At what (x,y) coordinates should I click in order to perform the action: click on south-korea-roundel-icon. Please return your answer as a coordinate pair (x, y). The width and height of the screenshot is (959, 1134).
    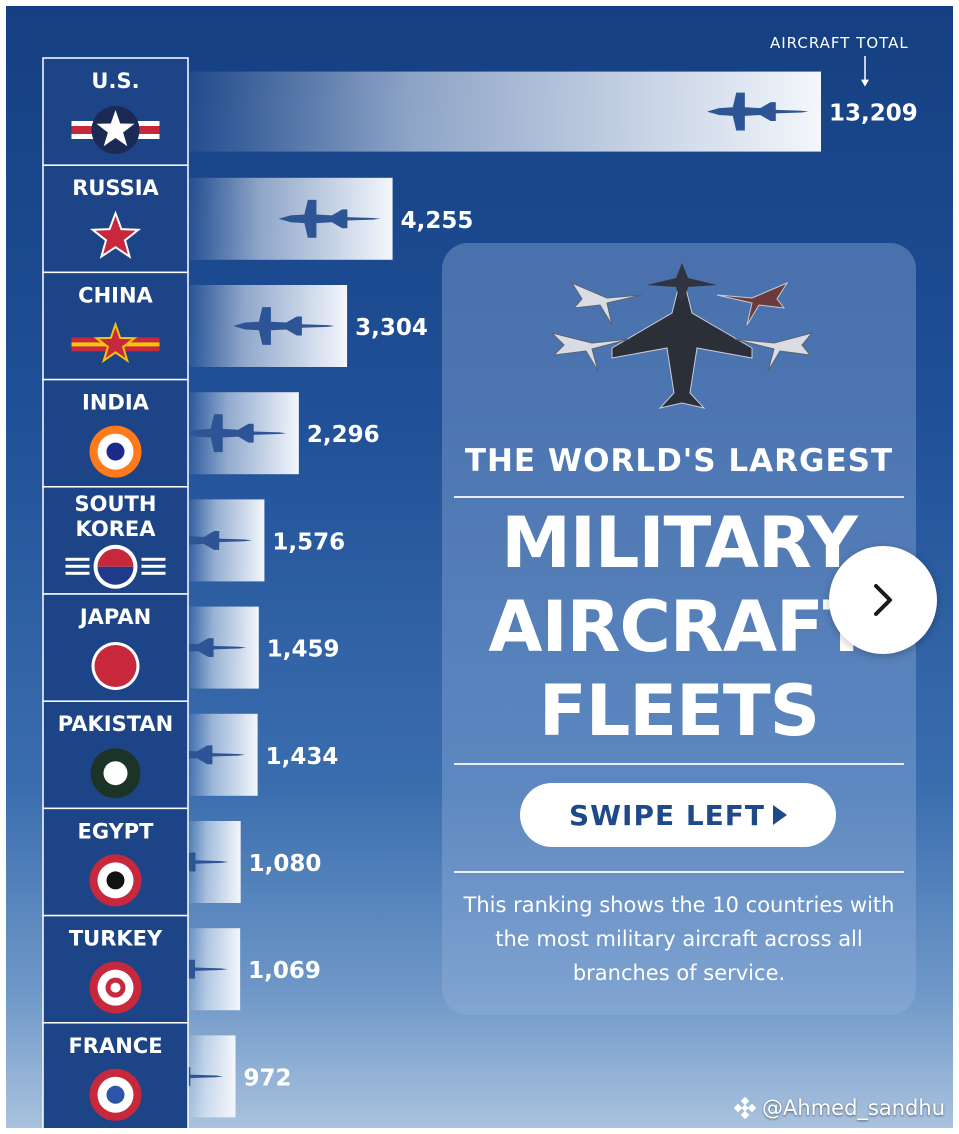
    Looking at the image, I should click on (115, 566).